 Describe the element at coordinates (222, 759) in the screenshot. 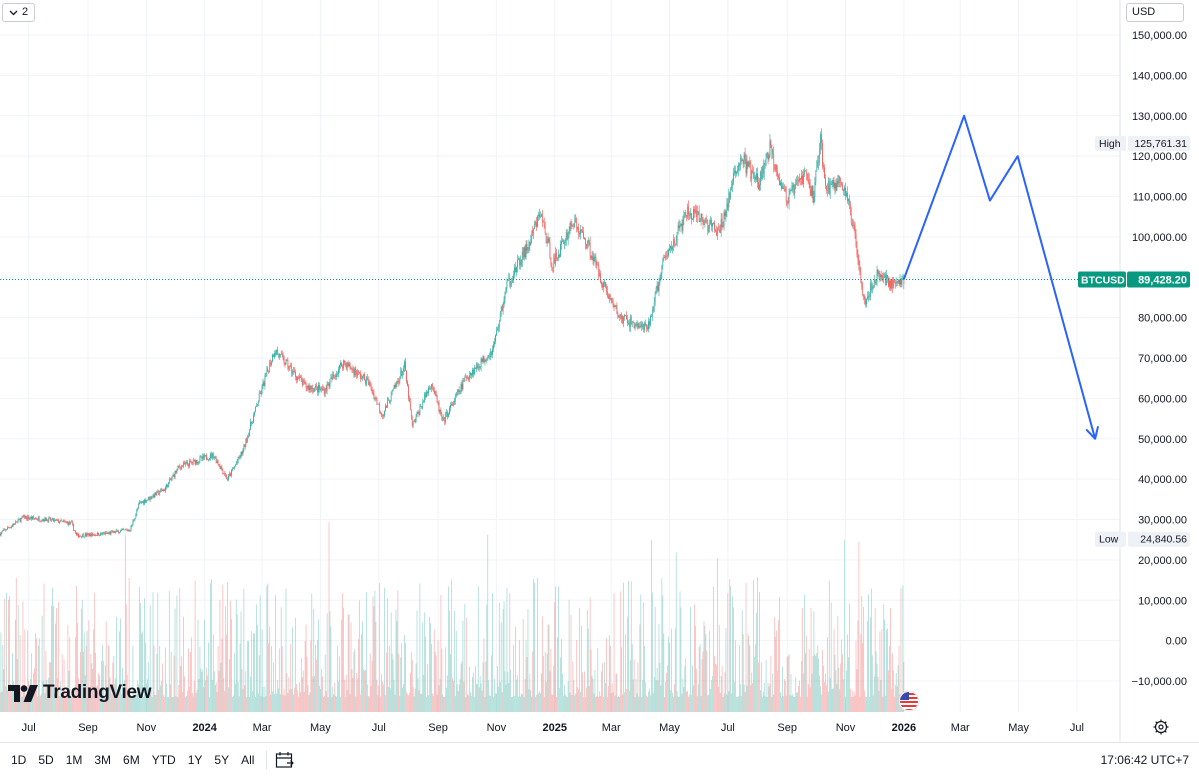

I see `range-5y: 5Y` at that location.